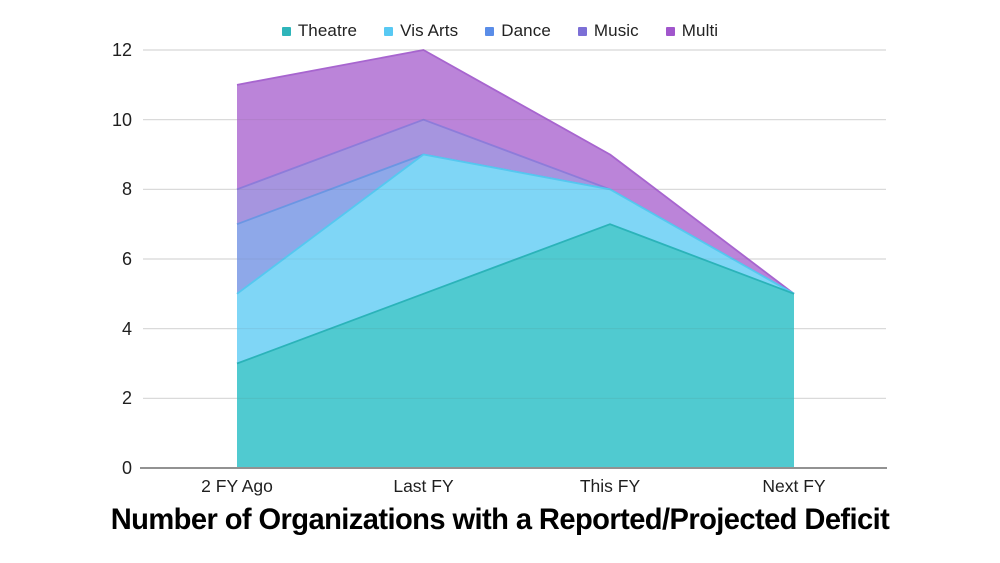  I want to click on chart-legend: Theatre Vis Arts Dance Music Multi, so click(500, 31).